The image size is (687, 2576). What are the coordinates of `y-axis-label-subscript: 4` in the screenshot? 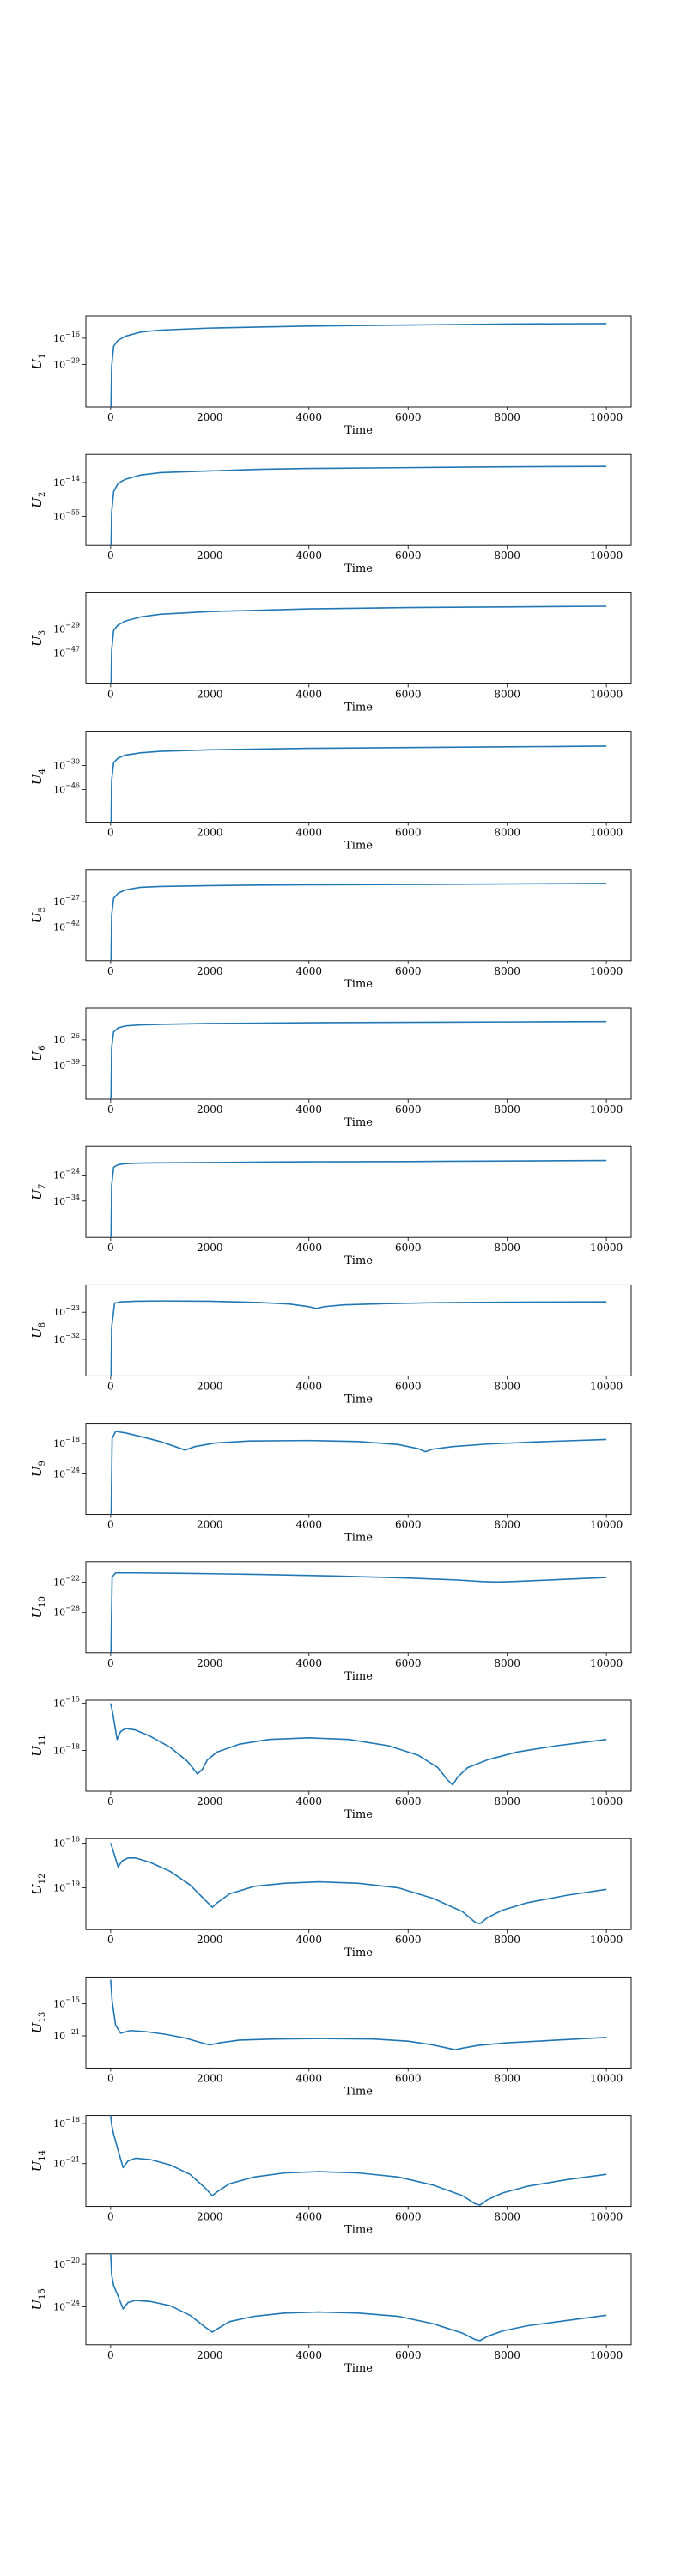 It's located at (42, 771).